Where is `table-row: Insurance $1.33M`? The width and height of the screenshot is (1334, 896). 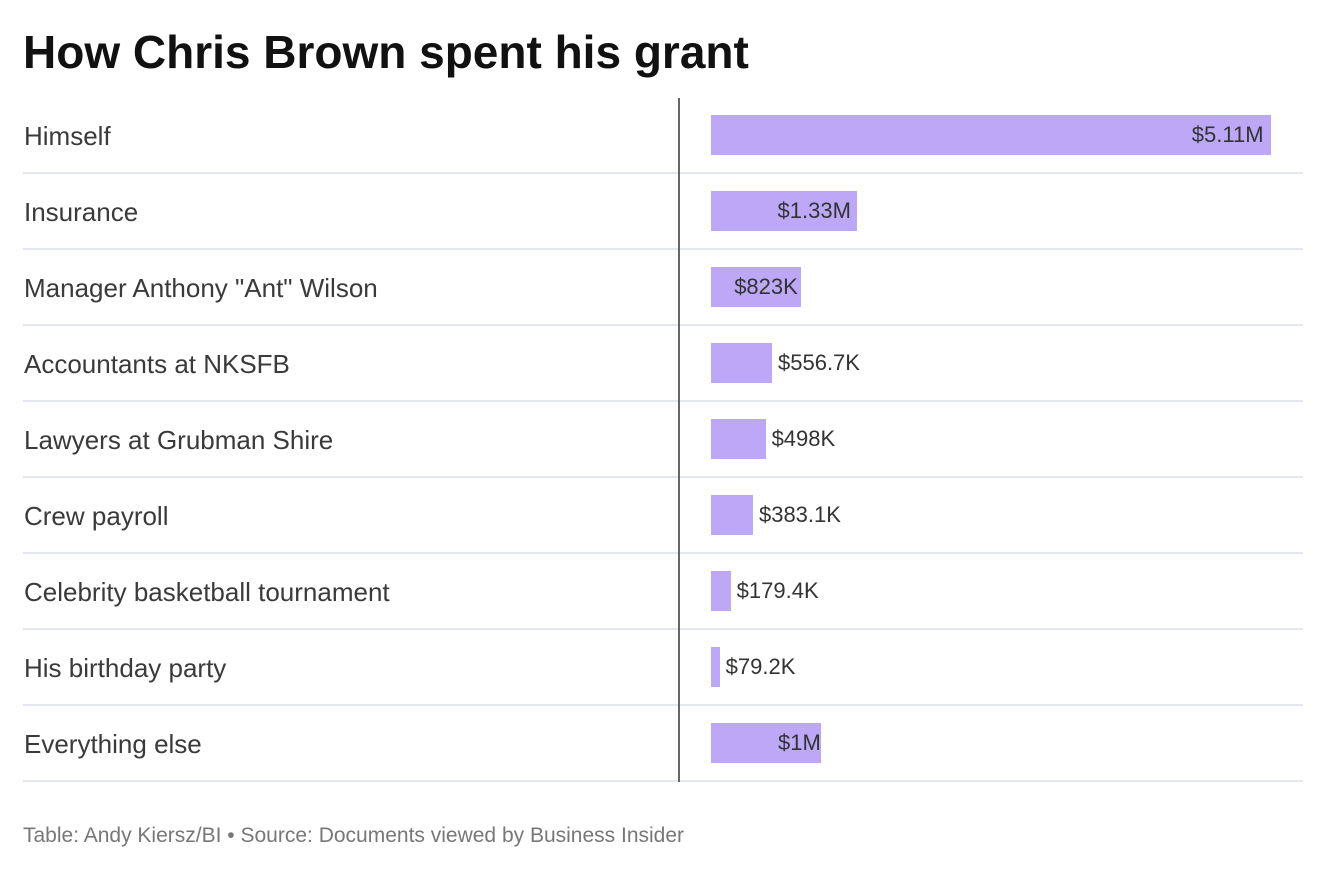
table-row: Insurance $1.33M is located at coordinates (663, 212).